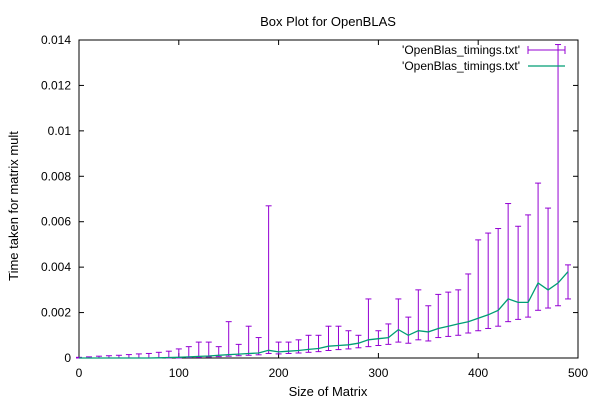 The width and height of the screenshot is (600, 400). Describe the element at coordinates (328, 21) in the screenshot. I see `chart-title: Box Plot for OpenBLAS` at that location.